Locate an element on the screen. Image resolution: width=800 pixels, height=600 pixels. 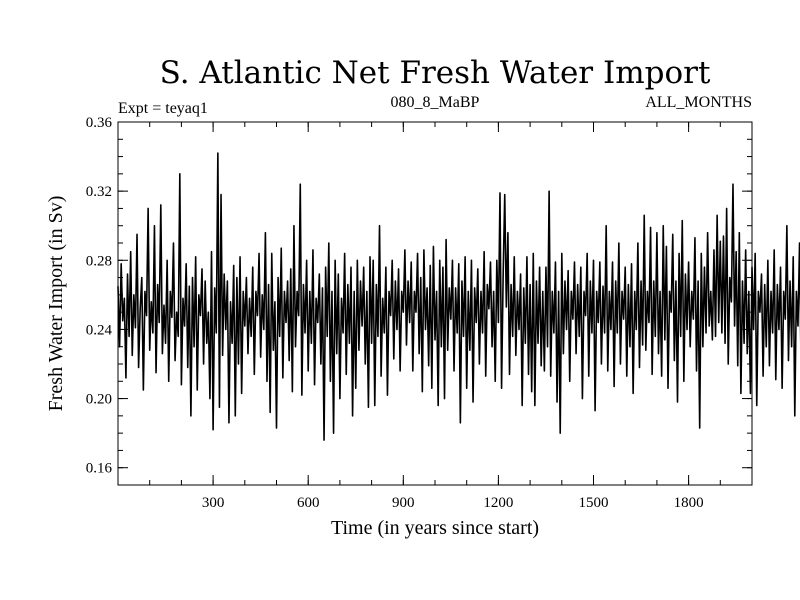
y-tick-label: 0.28 is located at coordinates (99, 261).